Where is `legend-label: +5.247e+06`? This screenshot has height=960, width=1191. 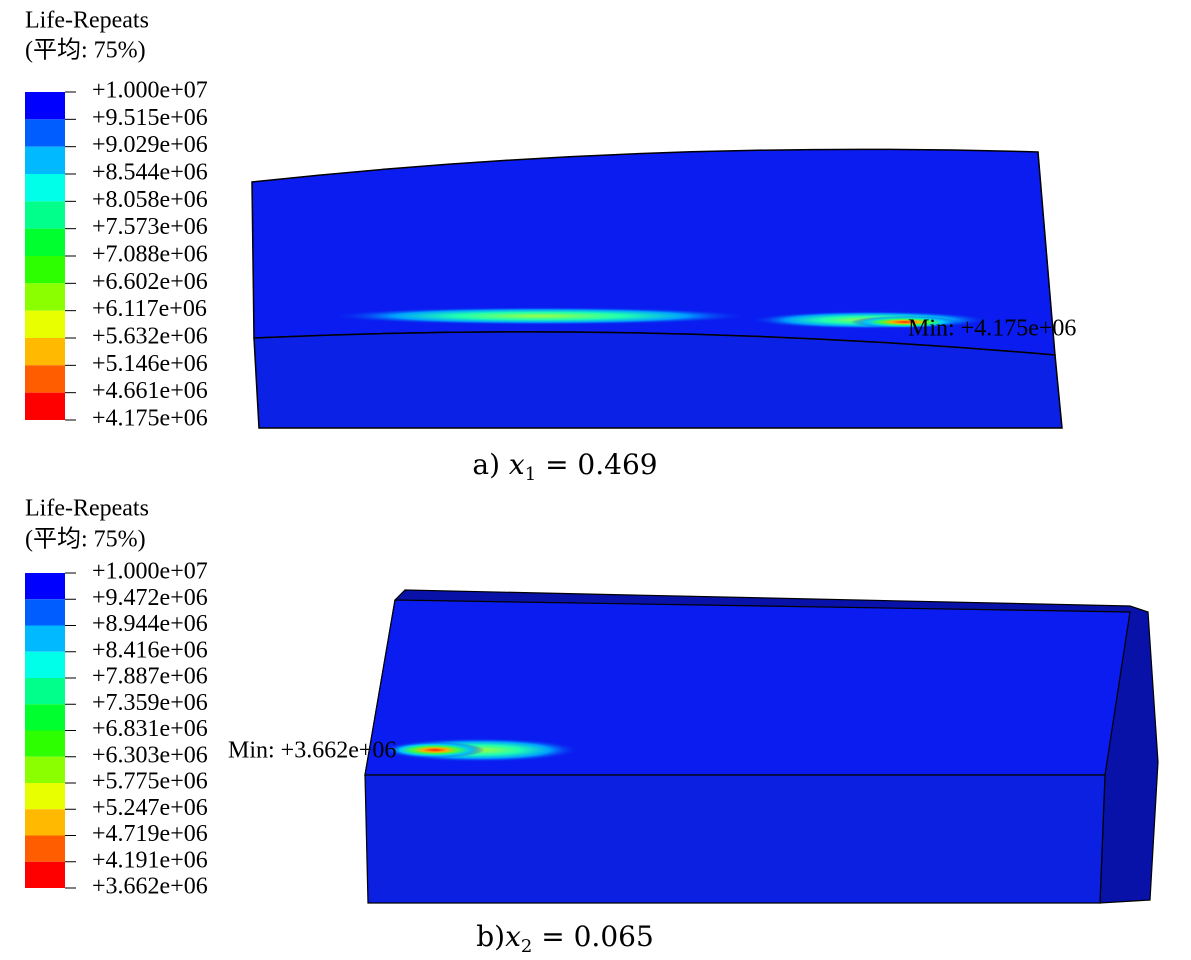 legend-label: +5.247e+06 is located at coordinates (150, 808).